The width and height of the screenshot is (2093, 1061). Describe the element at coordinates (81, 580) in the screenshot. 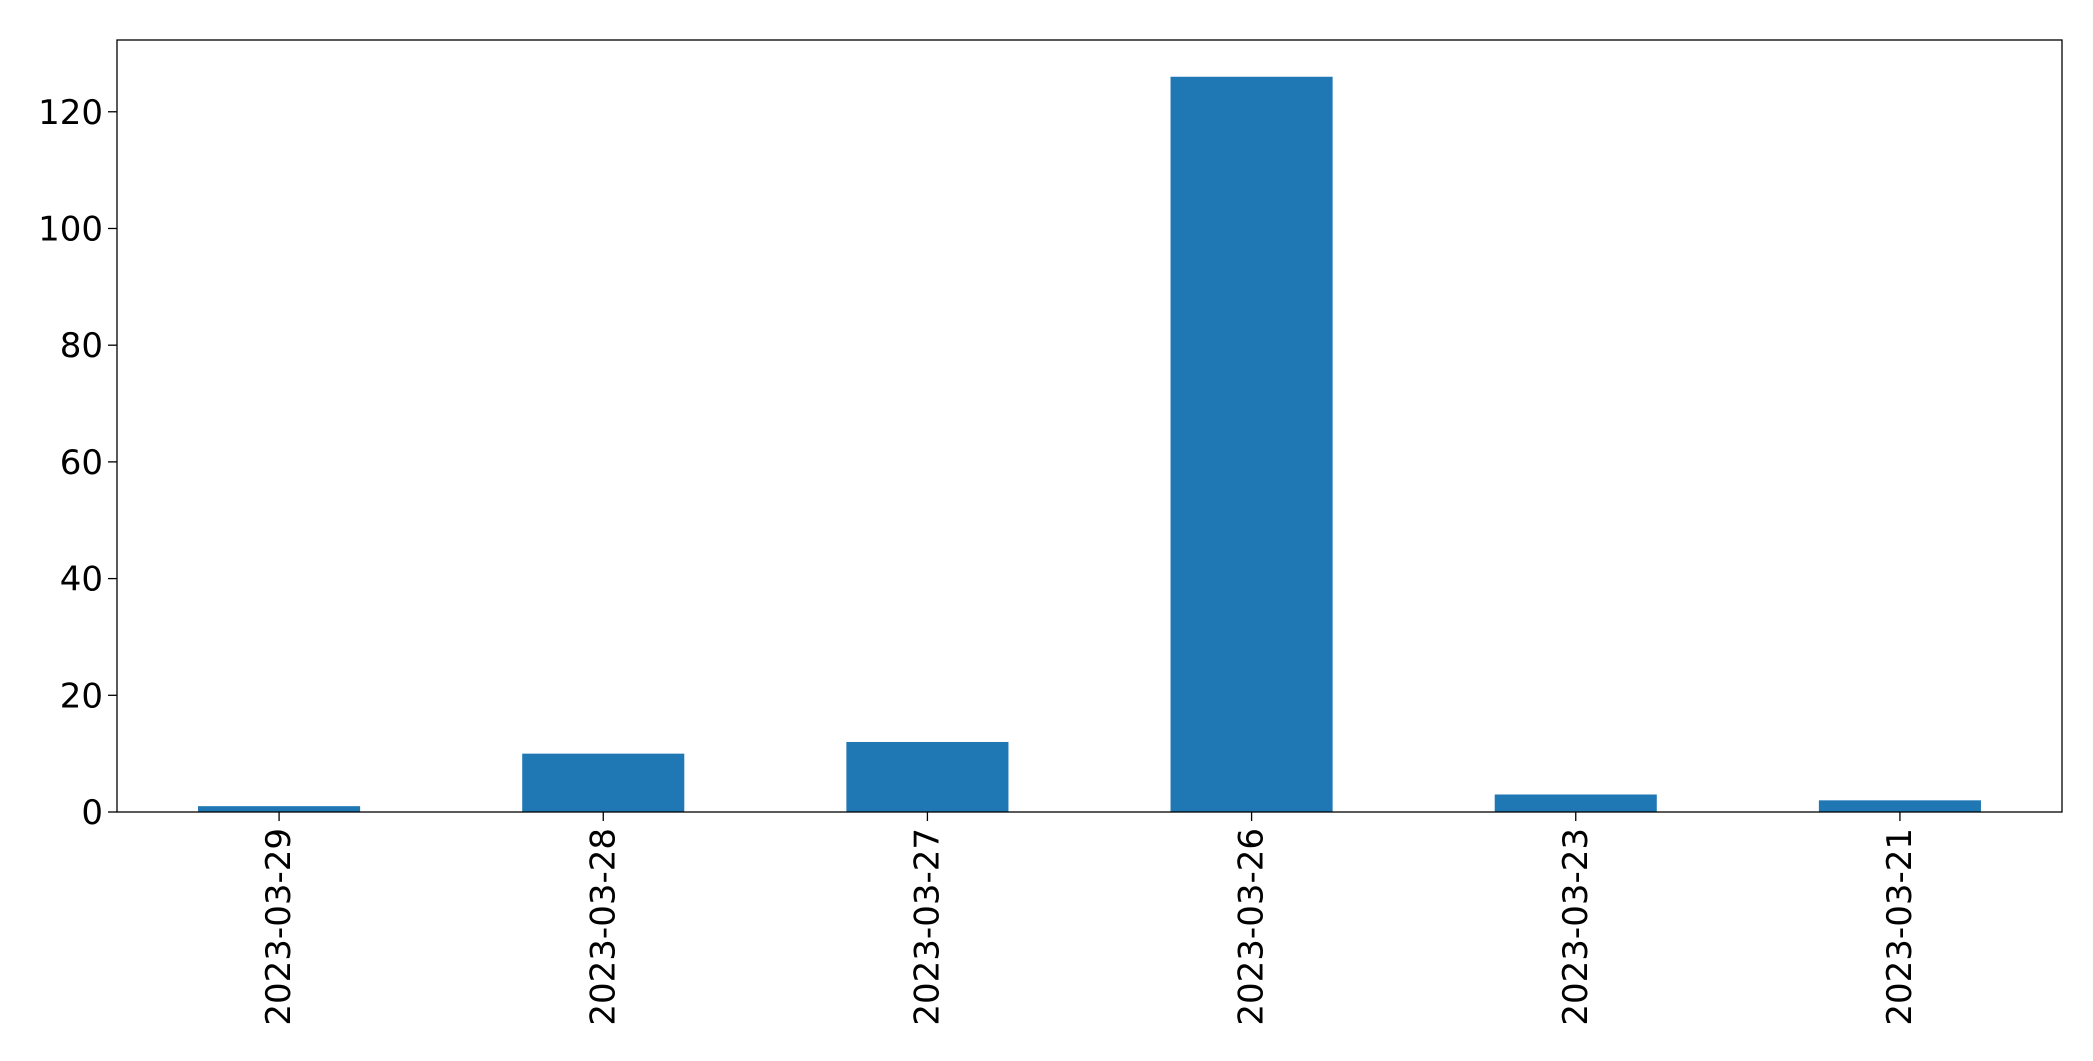

I see `y-tick-label: 40` at that location.